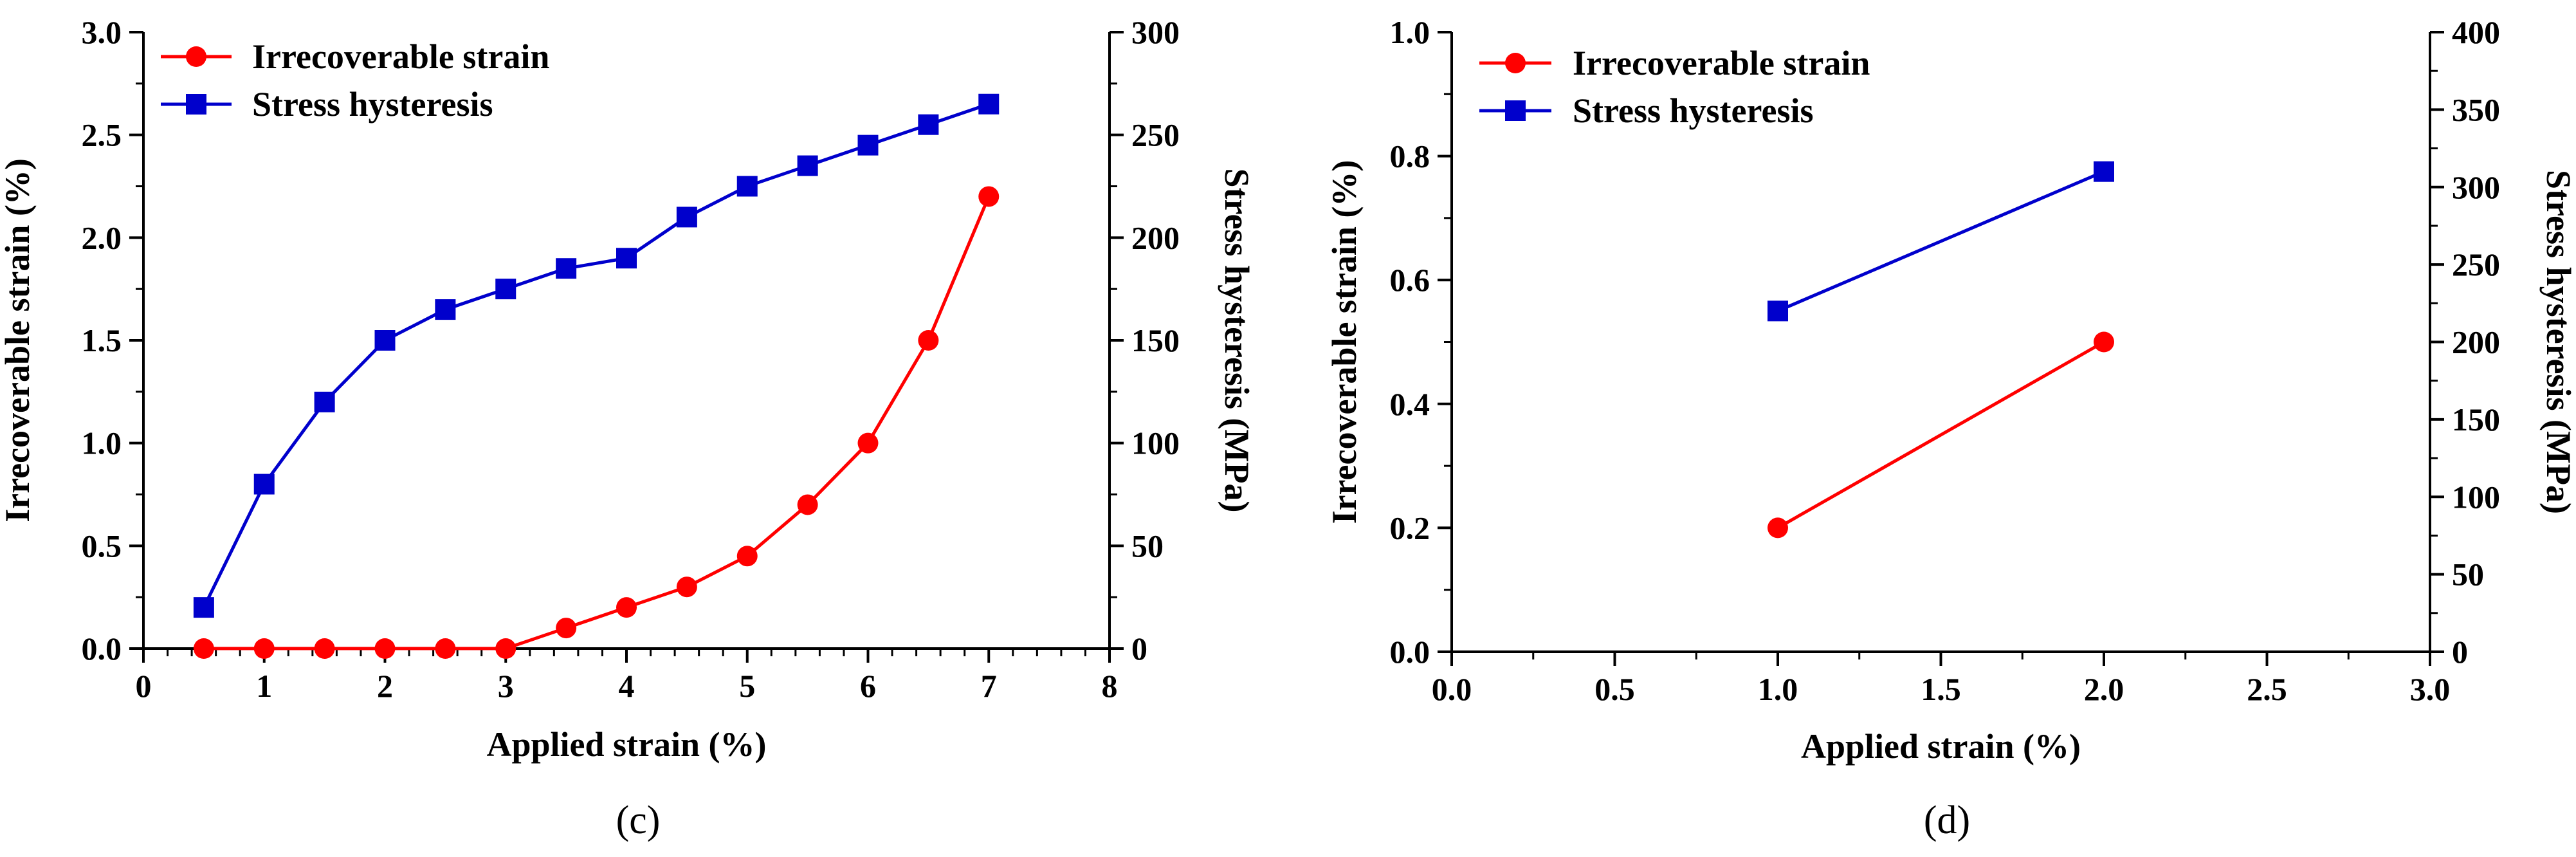 The width and height of the screenshot is (2576, 857). What do you see at coordinates (102, 32) in the screenshot?
I see `y-left-tick-label: 3.0` at bounding box center [102, 32].